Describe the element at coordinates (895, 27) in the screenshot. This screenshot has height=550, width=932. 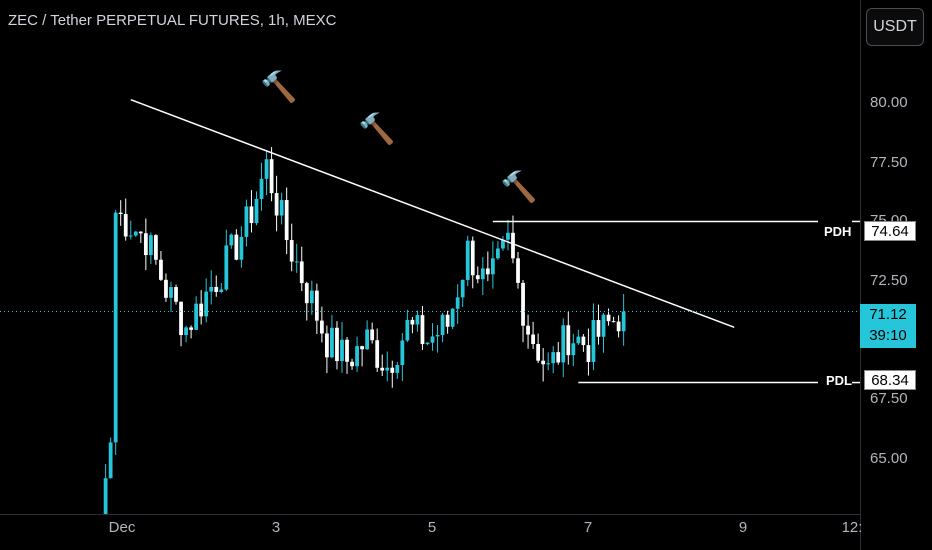
I see `currency-button: USDT` at that location.